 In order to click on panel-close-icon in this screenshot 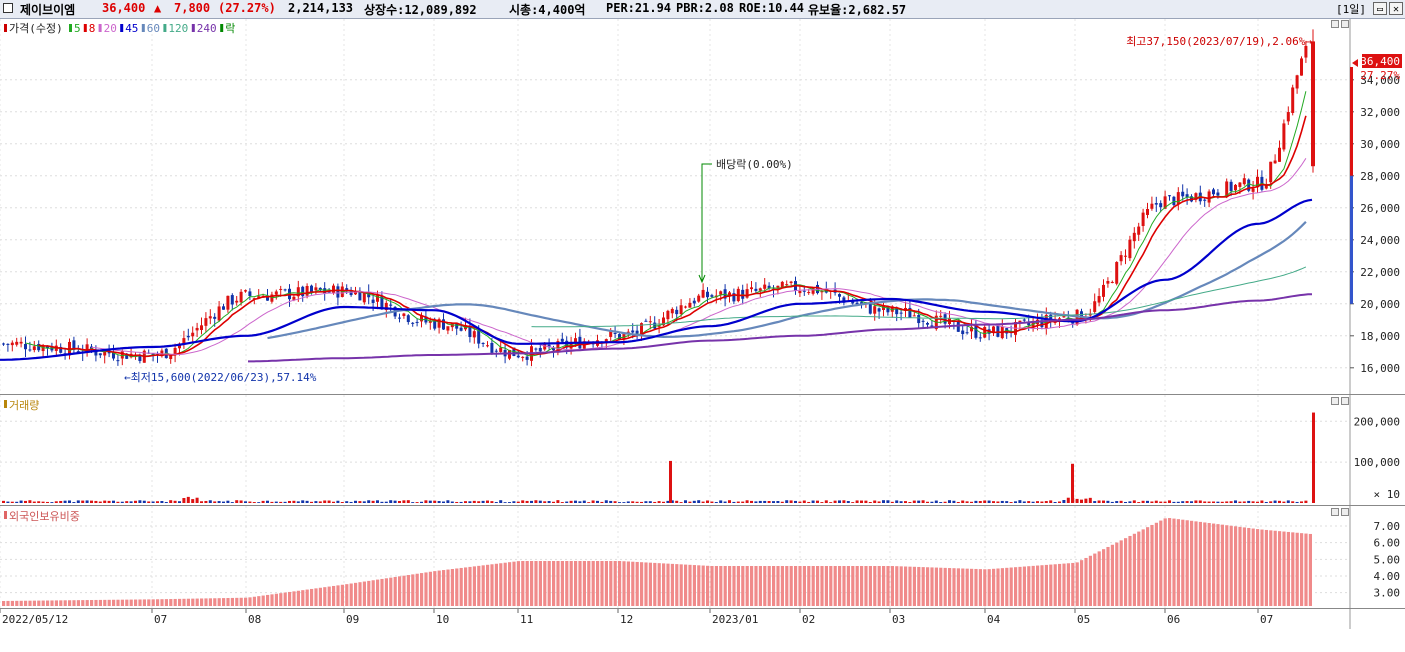, I will do `click(1345, 24)`.